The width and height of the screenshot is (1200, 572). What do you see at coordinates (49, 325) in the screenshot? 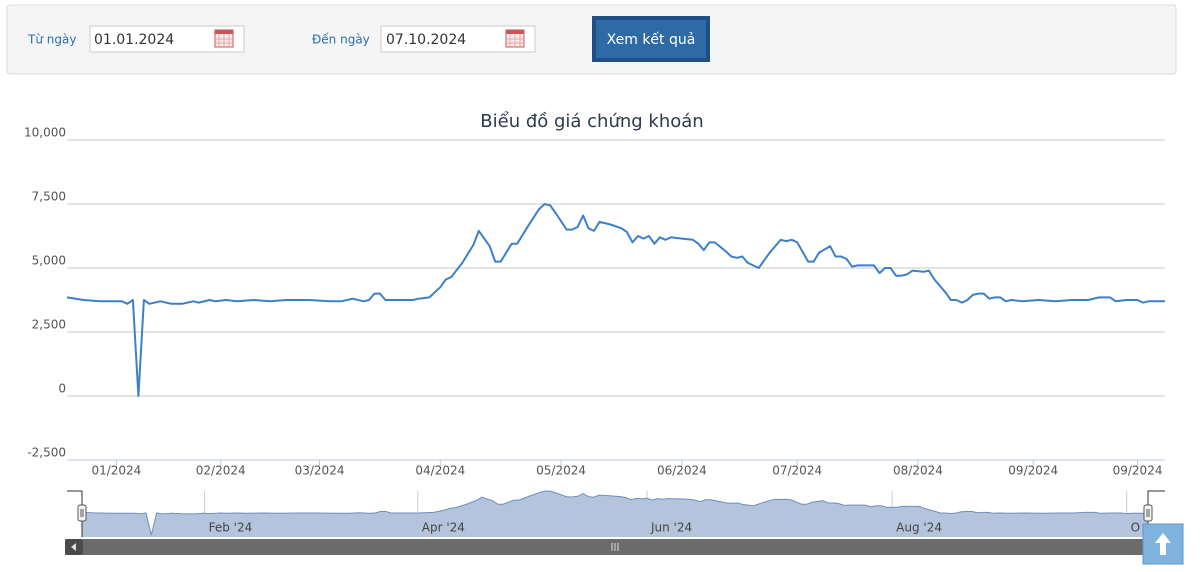
I see `y-tick-label: 2,500` at bounding box center [49, 325].